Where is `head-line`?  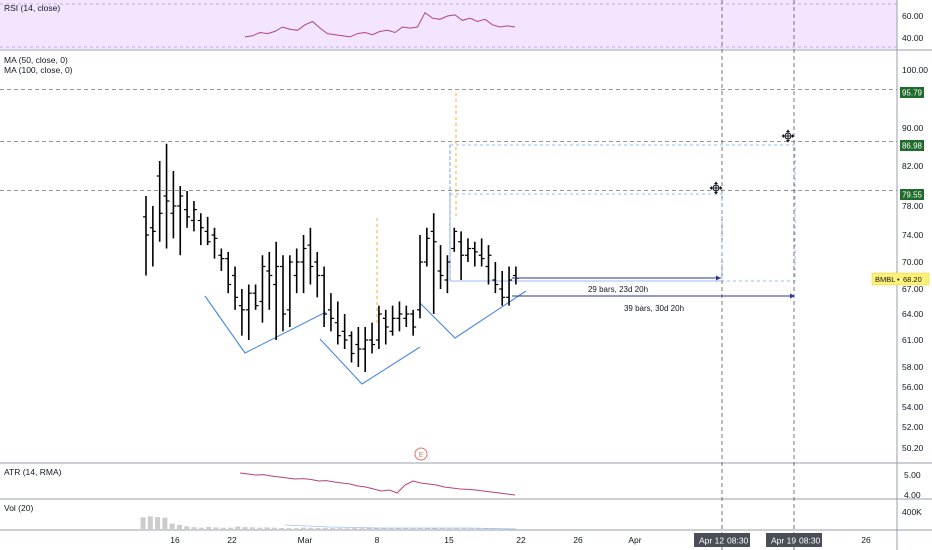
head-line is located at coordinates (370, 361).